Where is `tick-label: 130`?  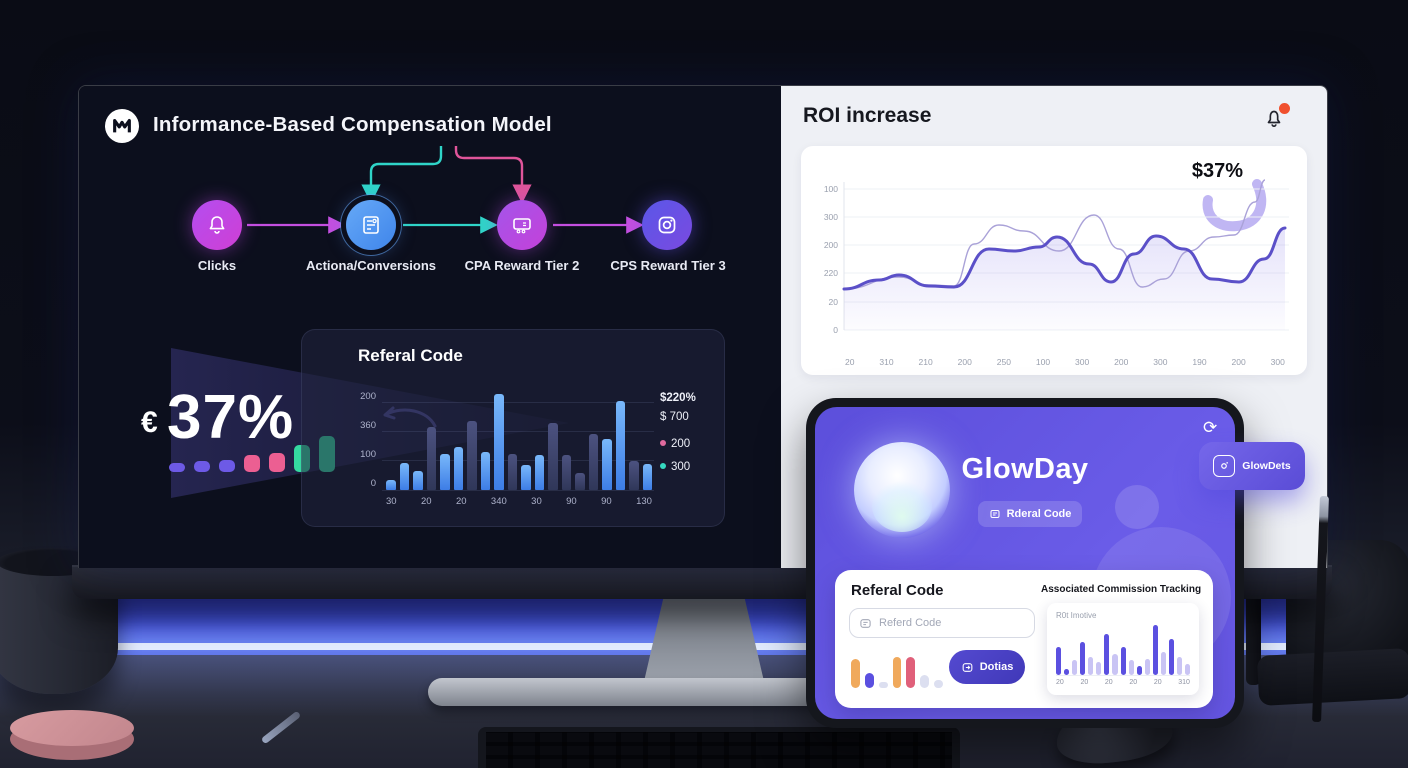 tick-label: 130 is located at coordinates (644, 501).